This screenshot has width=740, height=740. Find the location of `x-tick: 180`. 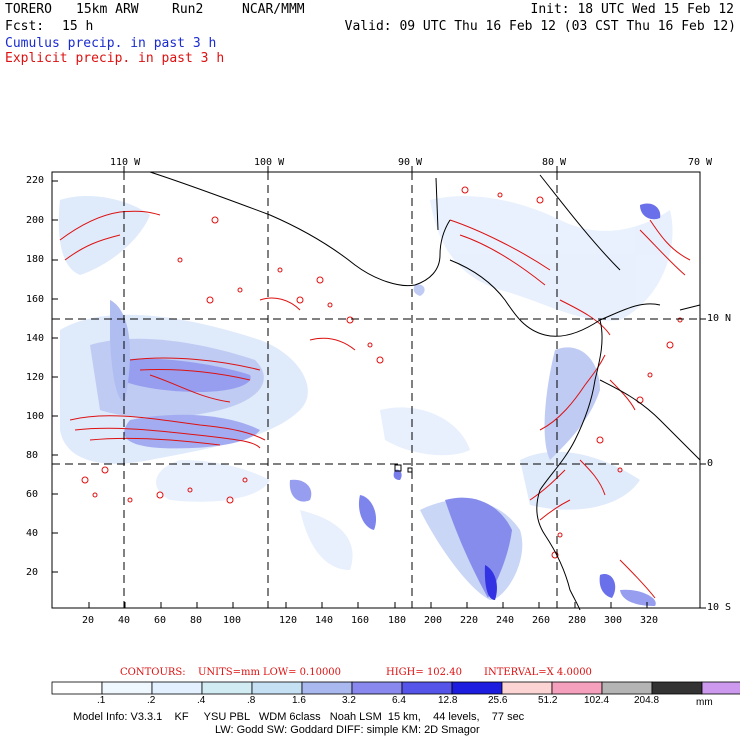

x-tick: 180 is located at coordinates (397, 620).